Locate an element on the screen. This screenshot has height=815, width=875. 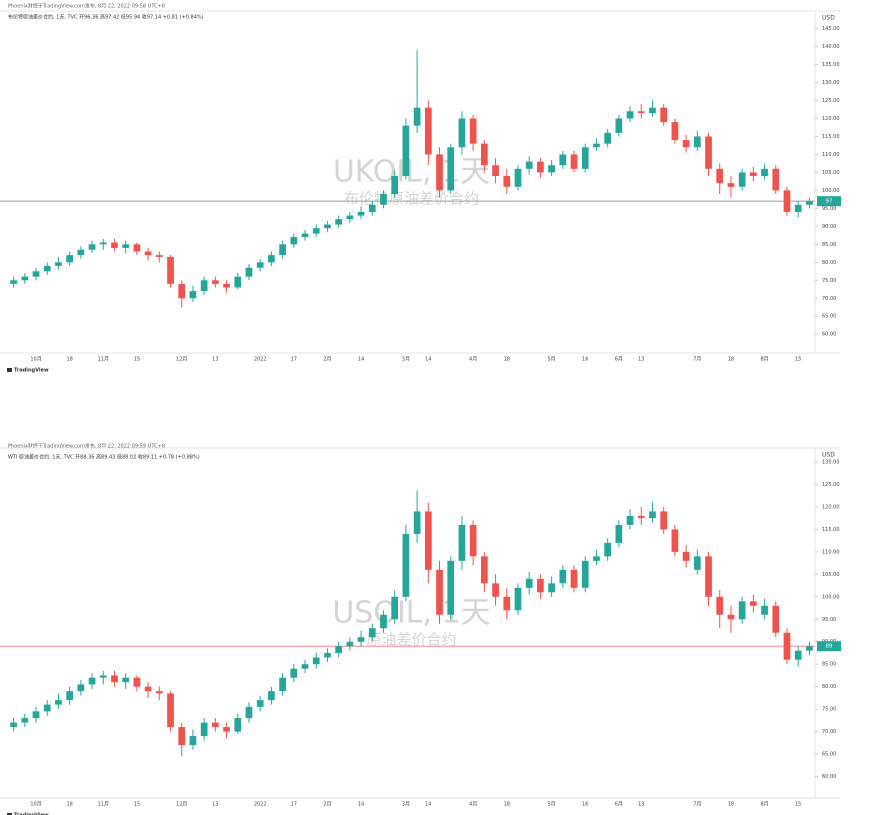
y-tick-label: 145.00 is located at coordinates (831, 29).